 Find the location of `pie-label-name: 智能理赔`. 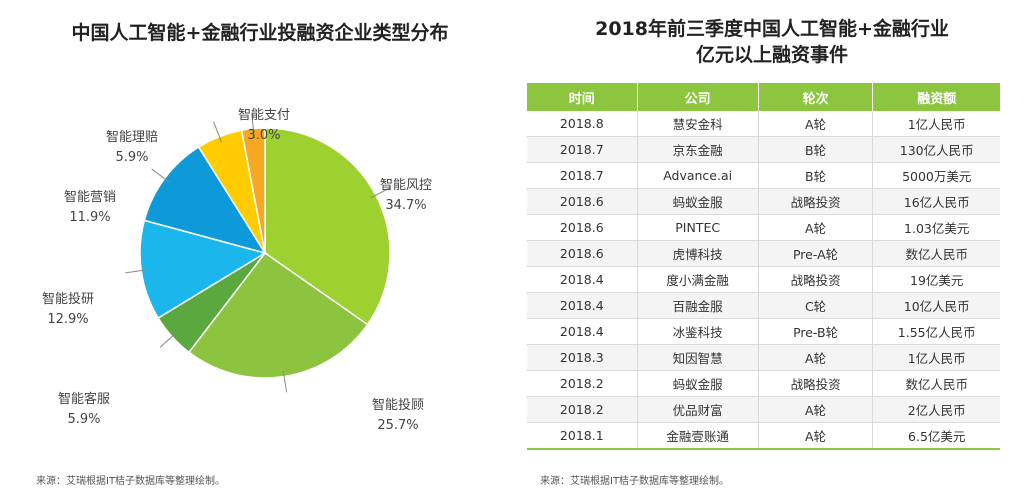

pie-label-name: 智能理赔 is located at coordinates (132, 137).